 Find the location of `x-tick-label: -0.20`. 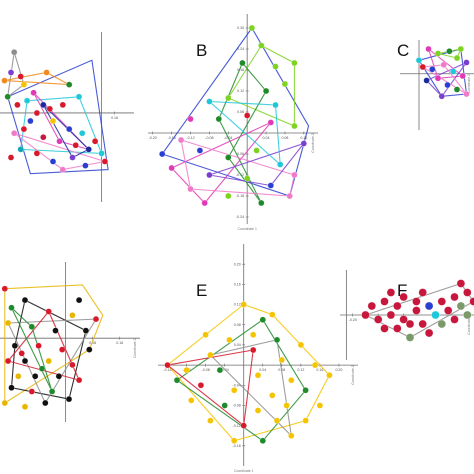

x-tick-label: -0.20 is located at coordinates (153, 138).